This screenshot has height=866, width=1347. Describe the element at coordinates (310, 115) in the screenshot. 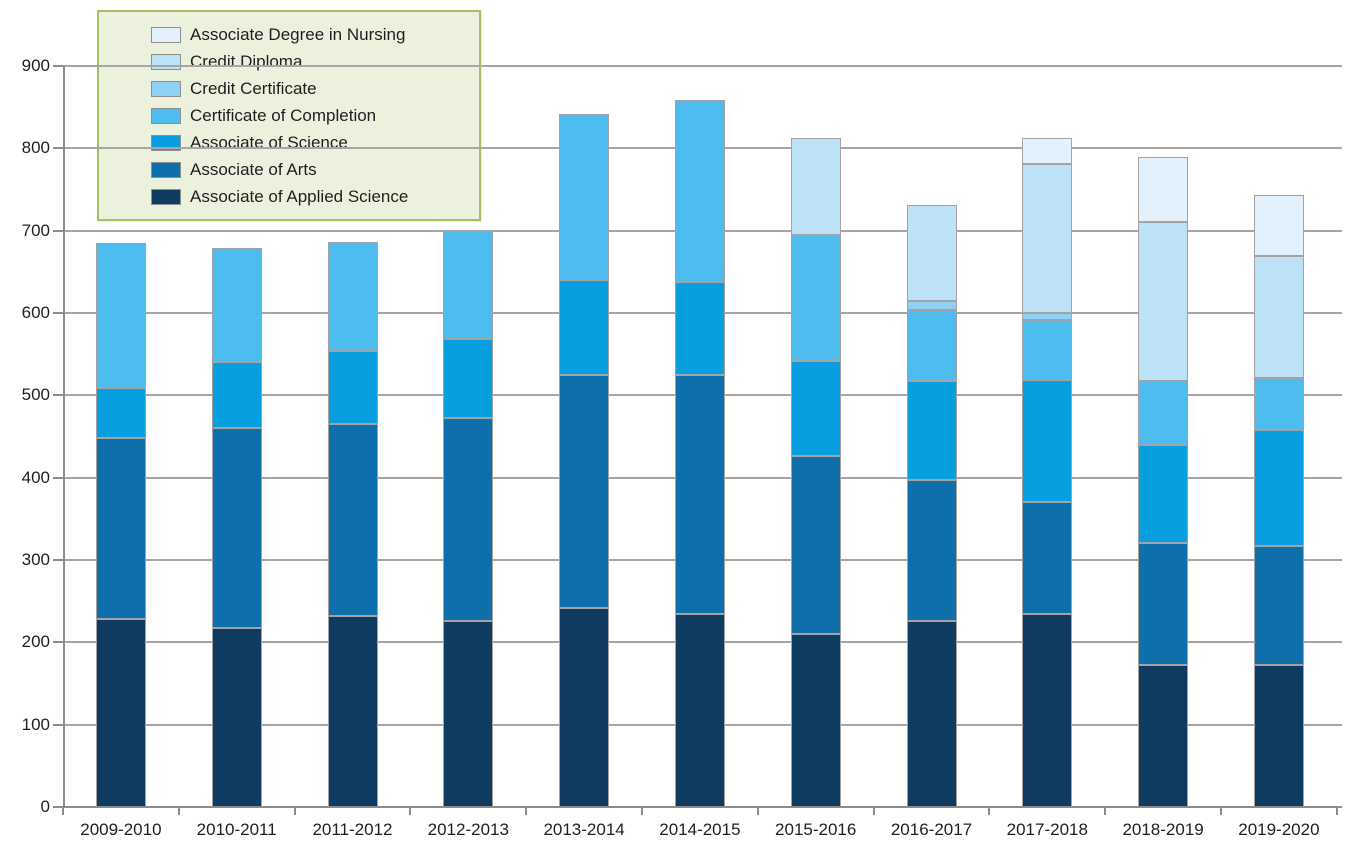

I see `legend-item: Certificate of Completion` at that location.